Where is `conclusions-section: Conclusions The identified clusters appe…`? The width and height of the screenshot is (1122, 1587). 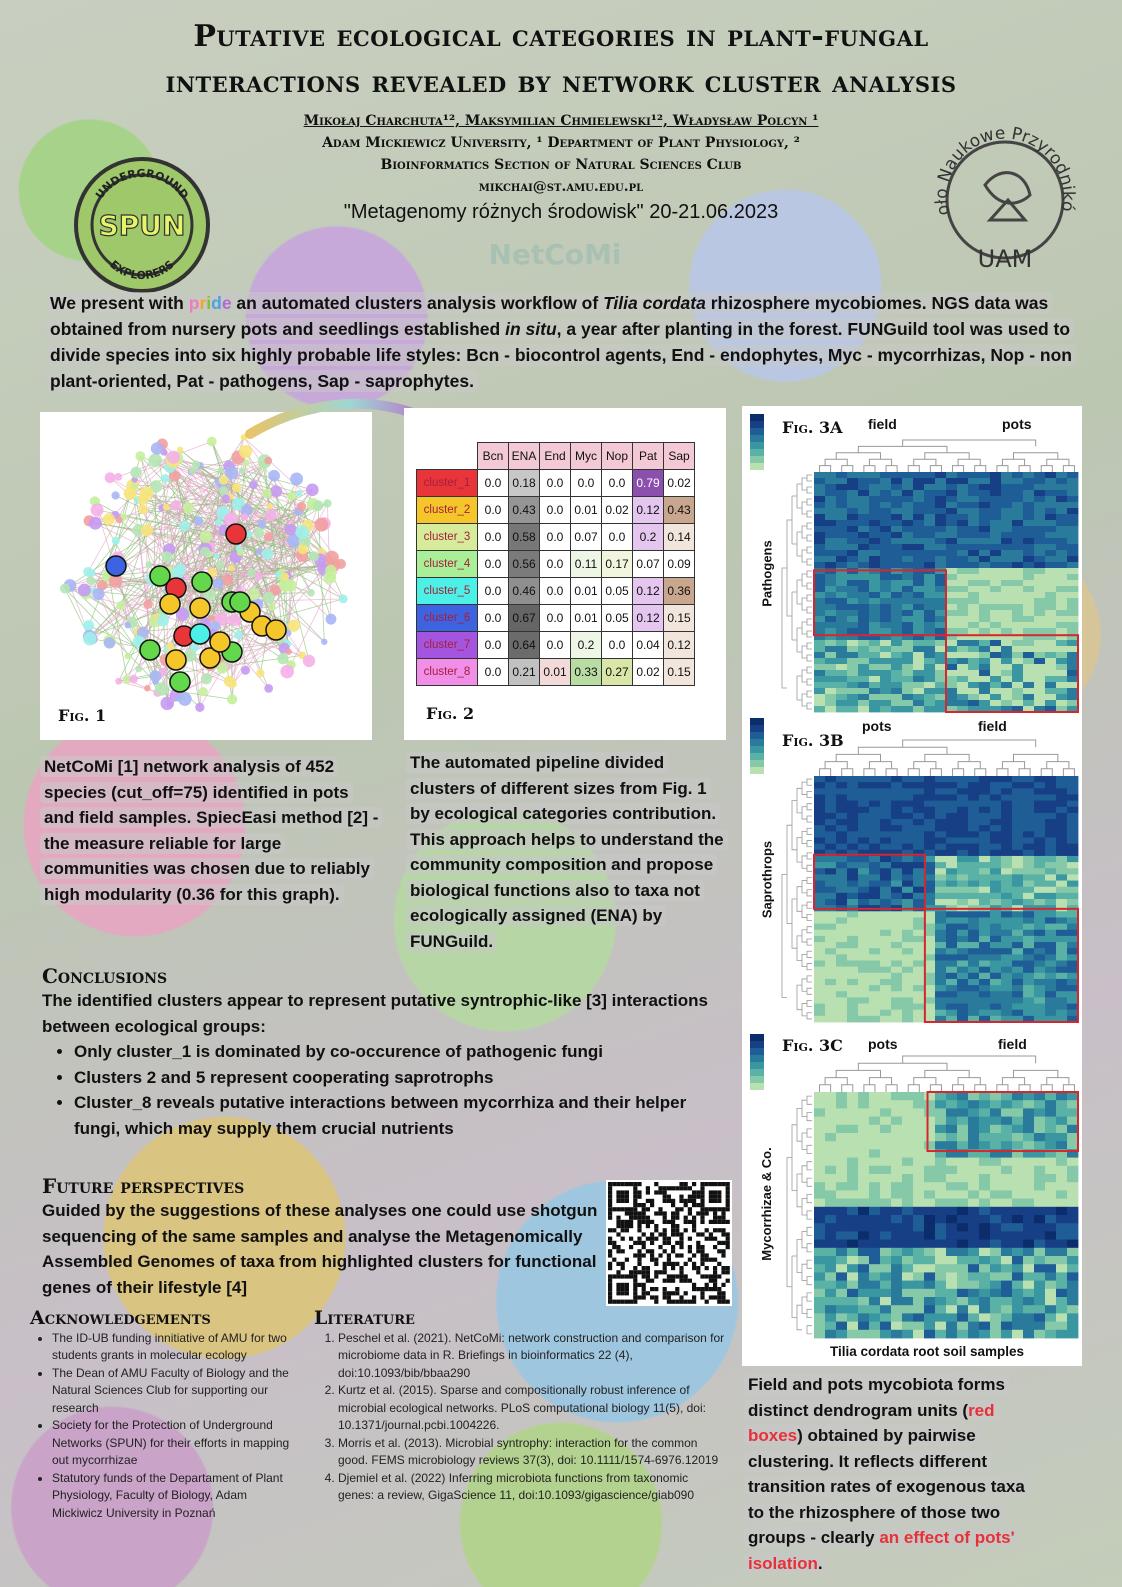 conclusions-section: Conclusions The identified clusters appe… is located at coordinates (382, 1052).